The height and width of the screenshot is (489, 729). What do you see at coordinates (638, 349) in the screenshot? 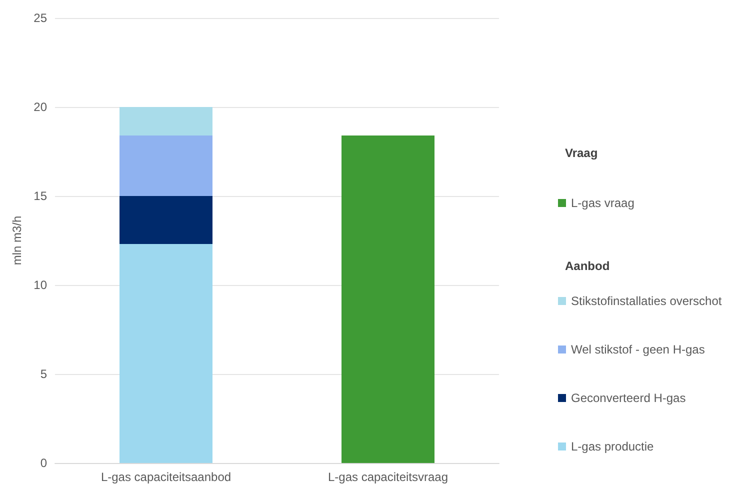
I see `legend-label: Wel stikstof - geen H-gas` at bounding box center [638, 349].